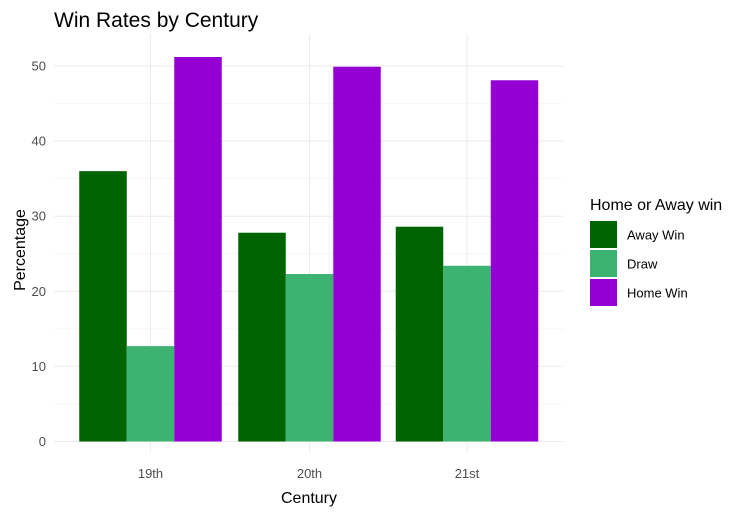 The width and height of the screenshot is (756, 516). What do you see at coordinates (357, 254) in the screenshot?
I see `bar-home-win-20th` at bounding box center [357, 254].